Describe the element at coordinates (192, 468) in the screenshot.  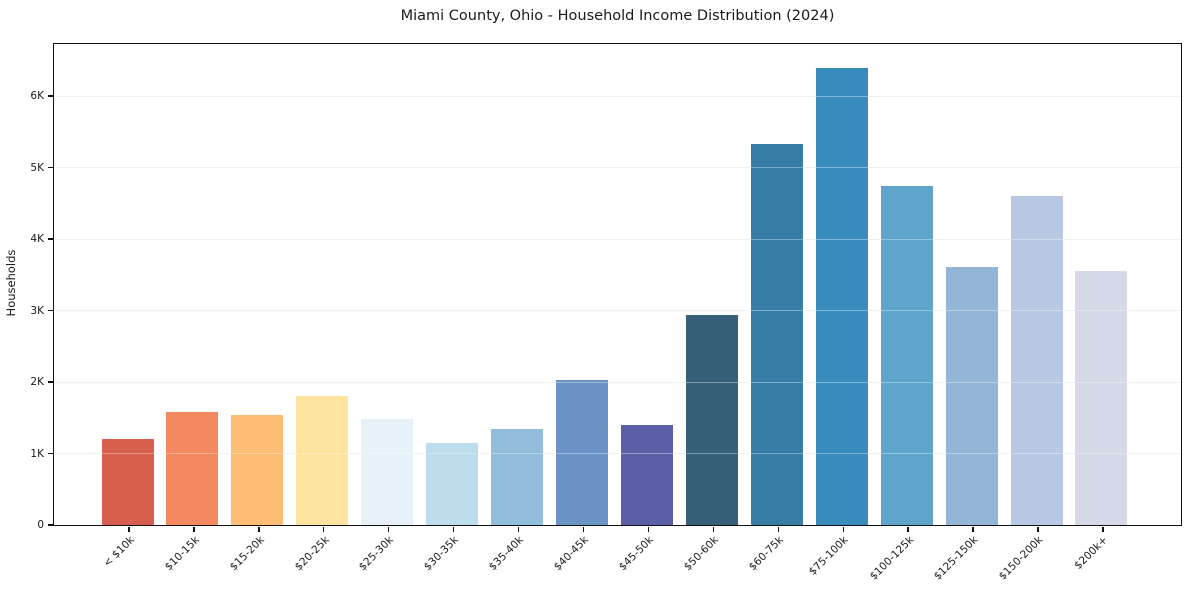
I see `bar-$10-15k` at that location.